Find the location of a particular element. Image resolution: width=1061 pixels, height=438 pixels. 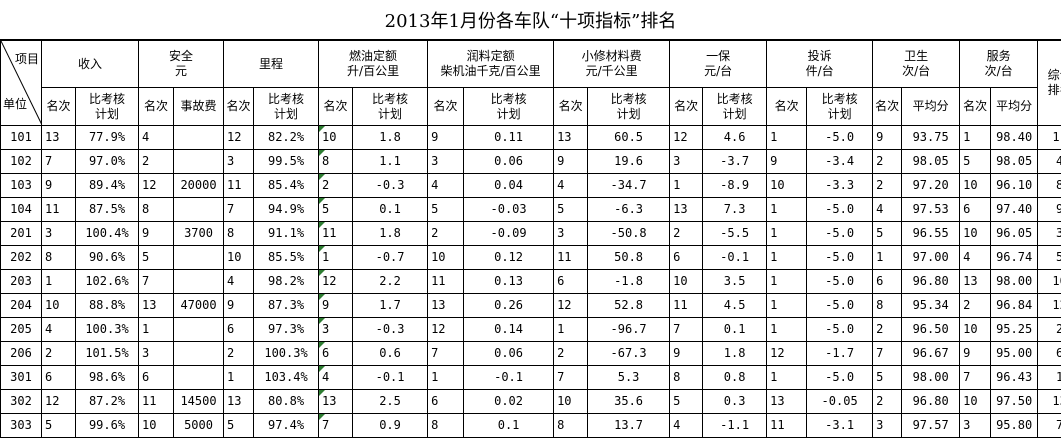

data-cell: -0.3 is located at coordinates (390, 186).